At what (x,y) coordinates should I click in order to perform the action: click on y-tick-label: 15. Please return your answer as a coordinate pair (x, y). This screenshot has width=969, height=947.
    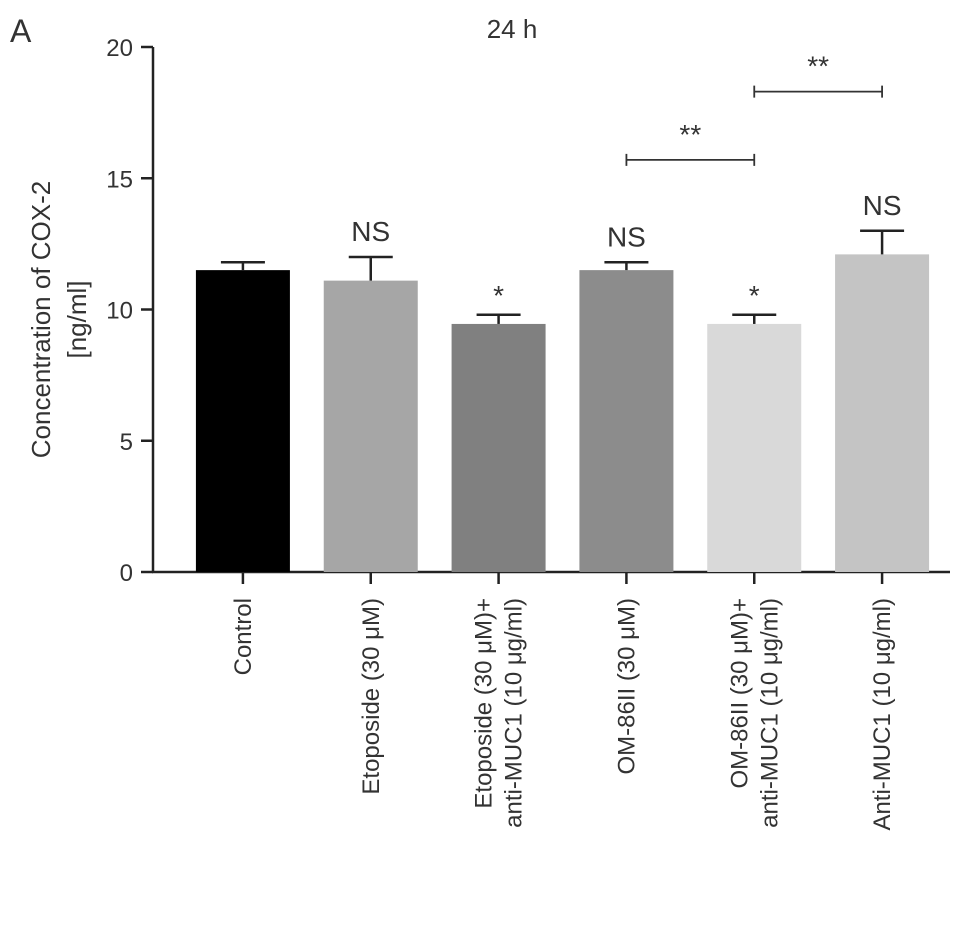
    Looking at the image, I should click on (119, 179).